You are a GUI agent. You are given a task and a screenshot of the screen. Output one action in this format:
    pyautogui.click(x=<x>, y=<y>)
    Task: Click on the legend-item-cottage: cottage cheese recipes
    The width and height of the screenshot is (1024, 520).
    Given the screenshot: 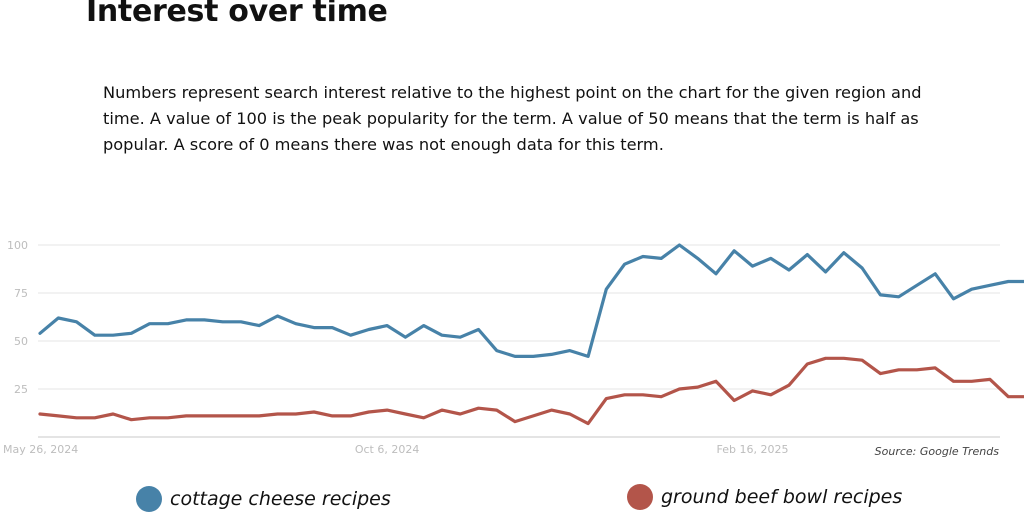 What is the action you would take?
    pyautogui.click(x=263, y=499)
    